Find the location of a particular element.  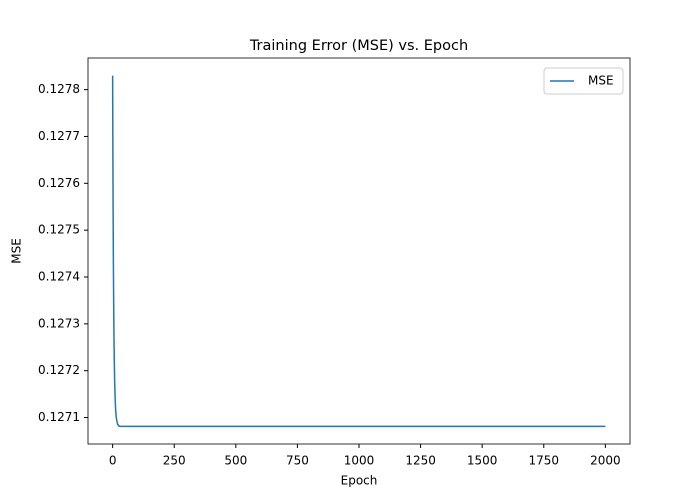

x-axis-label: Epoch is located at coordinates (359, 481).